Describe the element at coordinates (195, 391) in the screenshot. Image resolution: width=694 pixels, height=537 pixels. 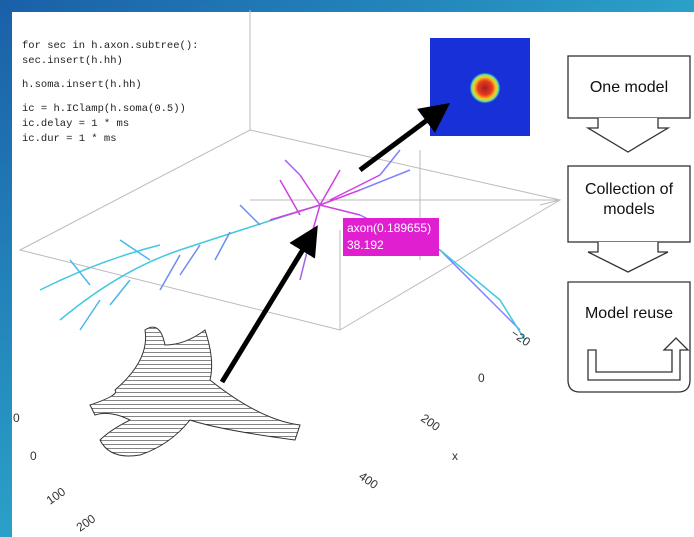
I see `soma-mesh` at that location.